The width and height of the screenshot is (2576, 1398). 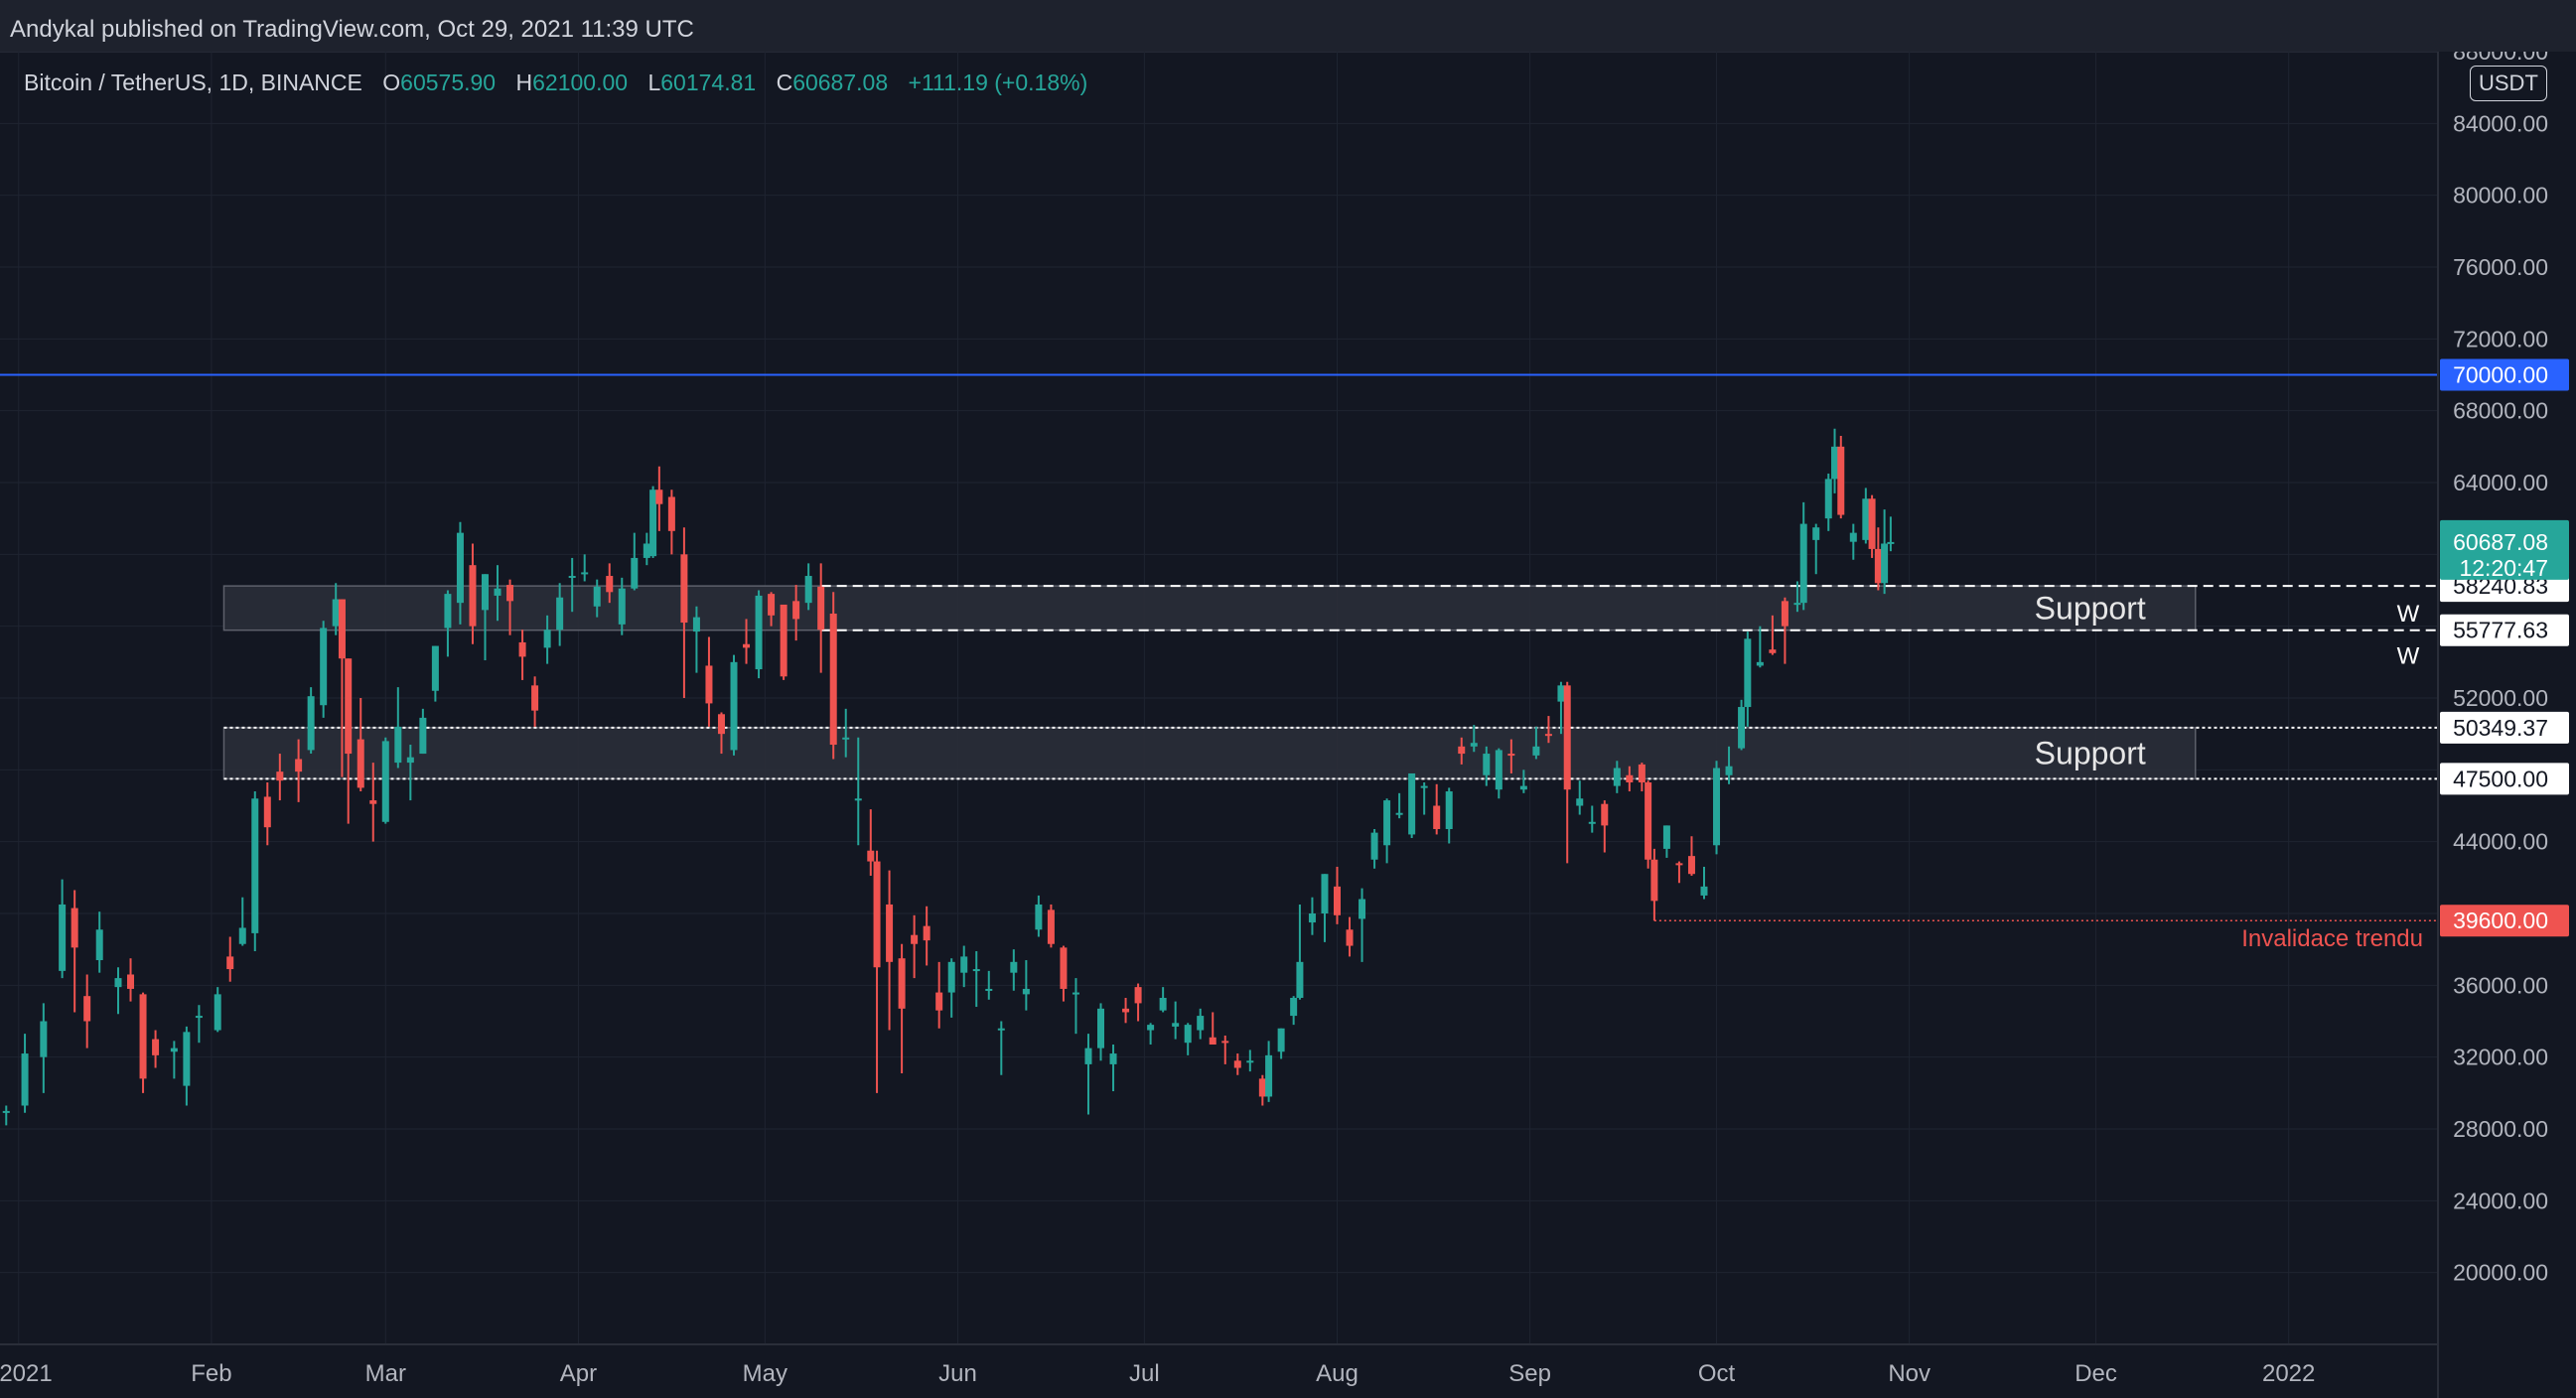 What do you see at coordinates (2501, 630) in the screenshot?
I see `zone-bottom-tag: 55777.63` at bounding box center [2501, 630].